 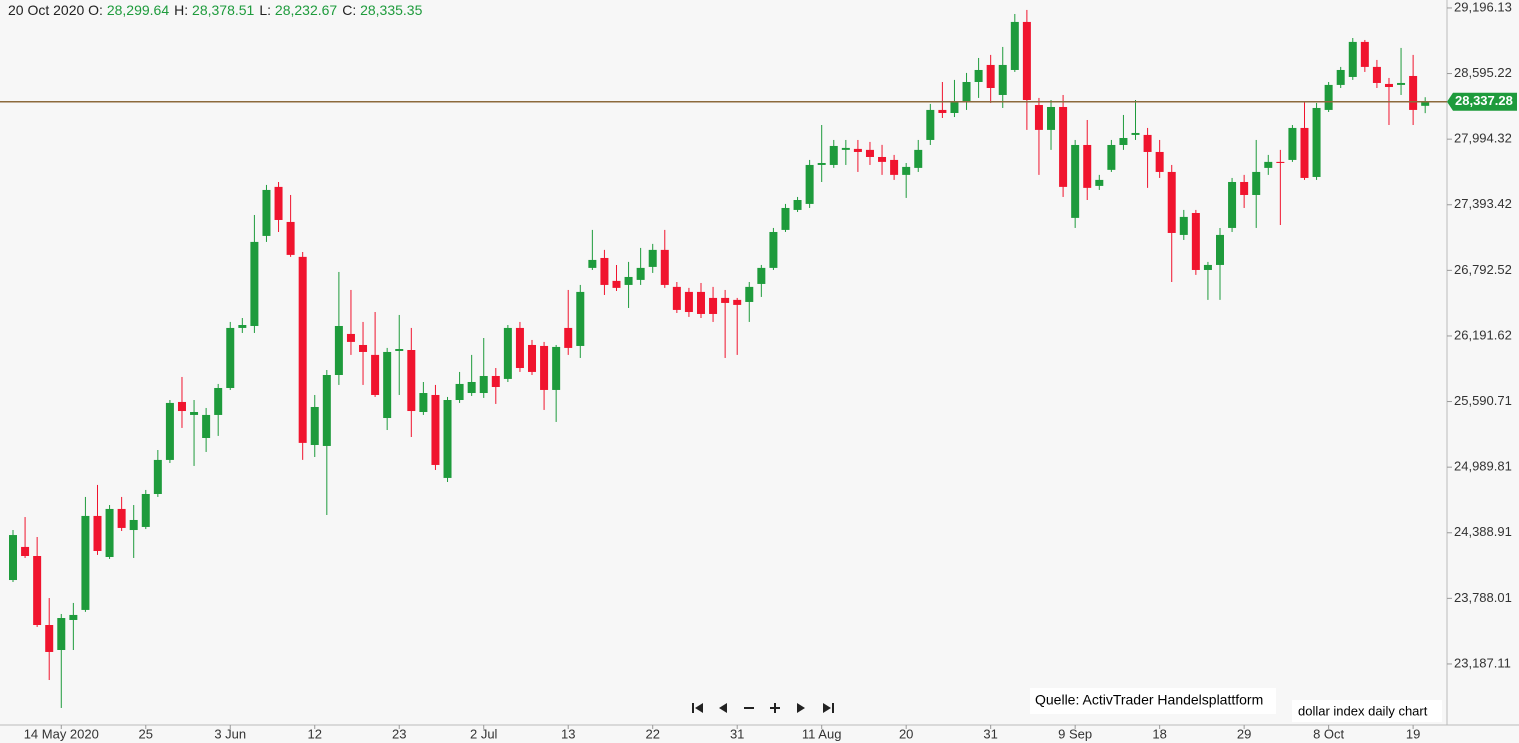 I want to click on header-label: L:, so click(x=265, y=10).